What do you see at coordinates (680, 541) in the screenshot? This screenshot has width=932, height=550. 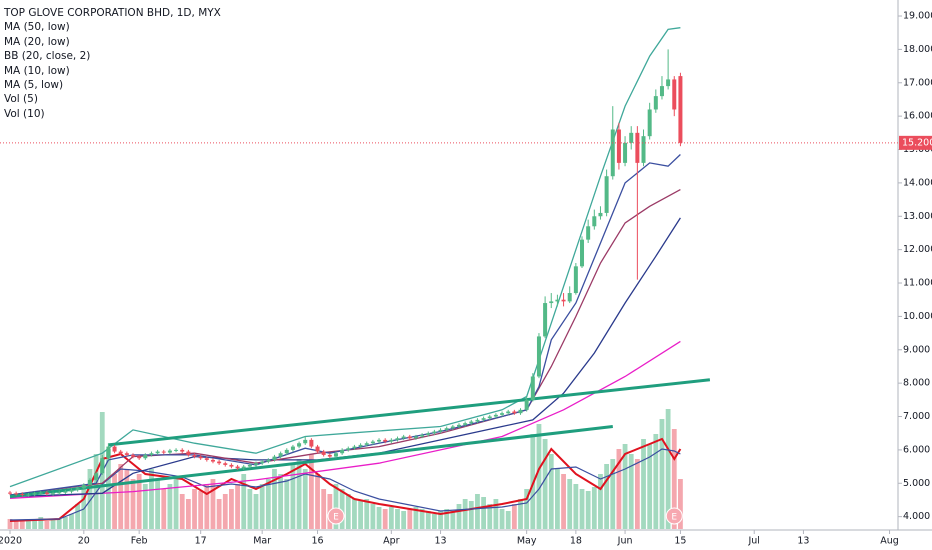 I see `x-tick-label: 15` at bounding box center [680, 541].